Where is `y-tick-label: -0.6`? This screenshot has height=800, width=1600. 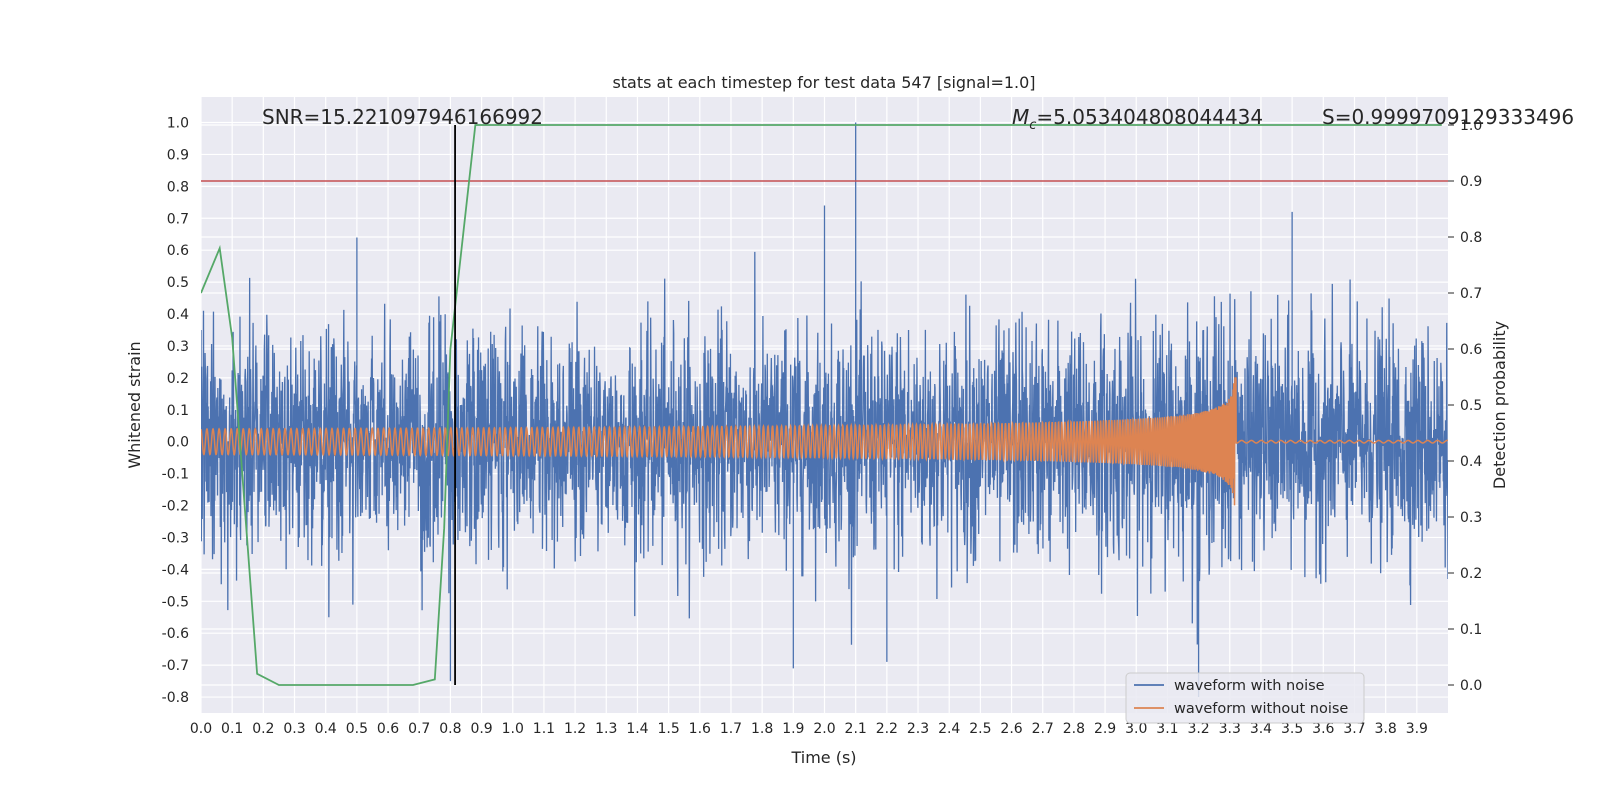 y-tick-label: -0.6 is located at coordinates (175, 634).